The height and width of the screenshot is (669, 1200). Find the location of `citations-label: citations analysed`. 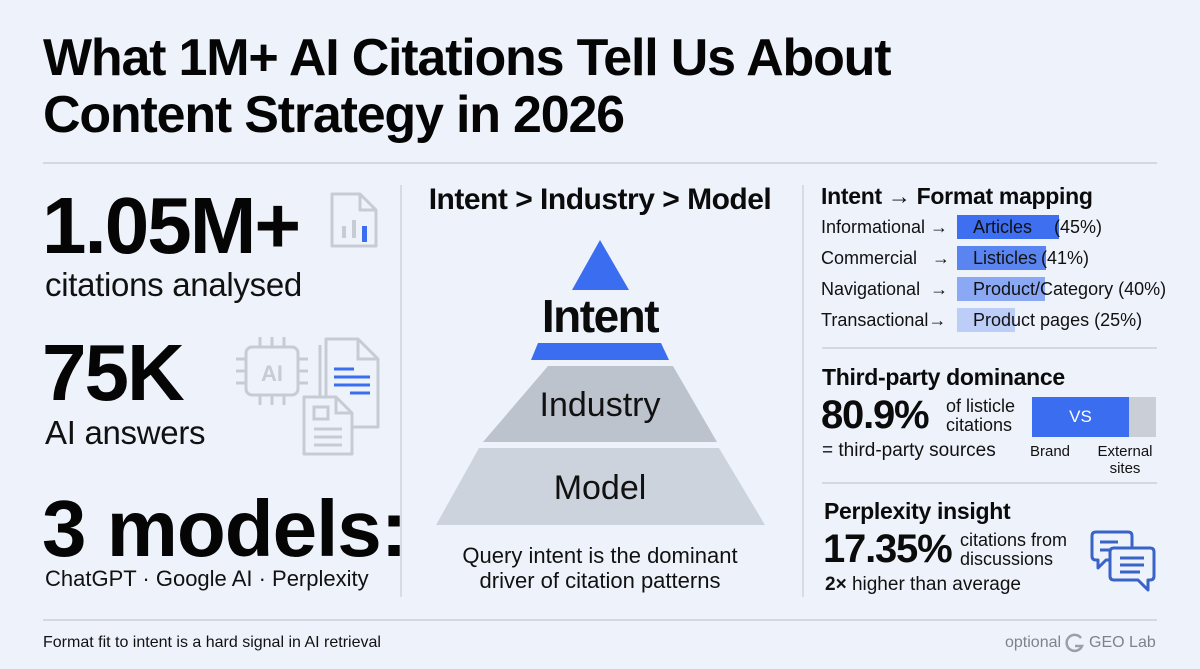

citations-label: citations analysed is located at coordinates (173, 284).